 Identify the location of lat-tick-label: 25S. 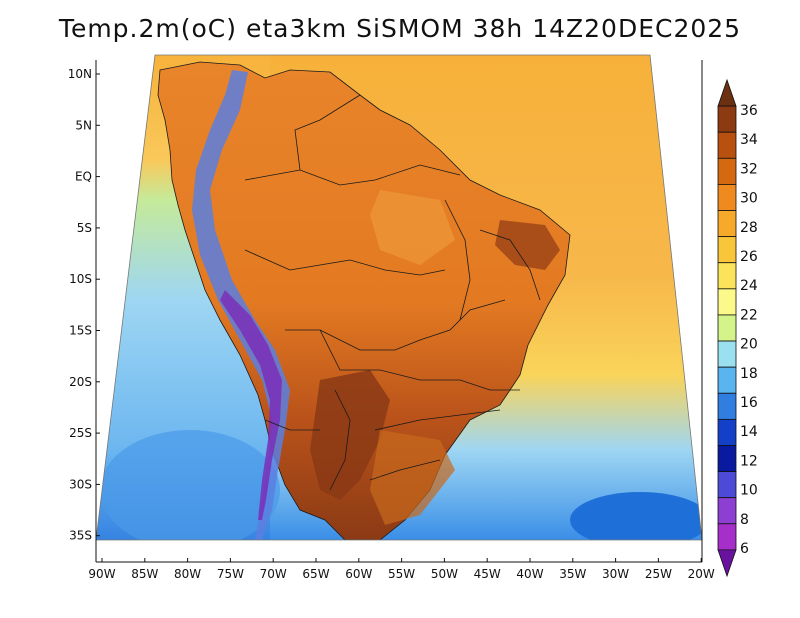
(80, 433).